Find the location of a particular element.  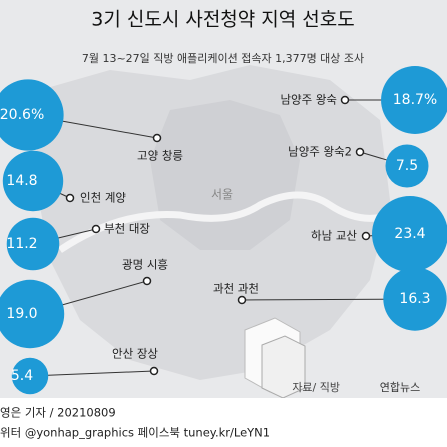

value-label: 5.4 is located at coordinates (22, 376).